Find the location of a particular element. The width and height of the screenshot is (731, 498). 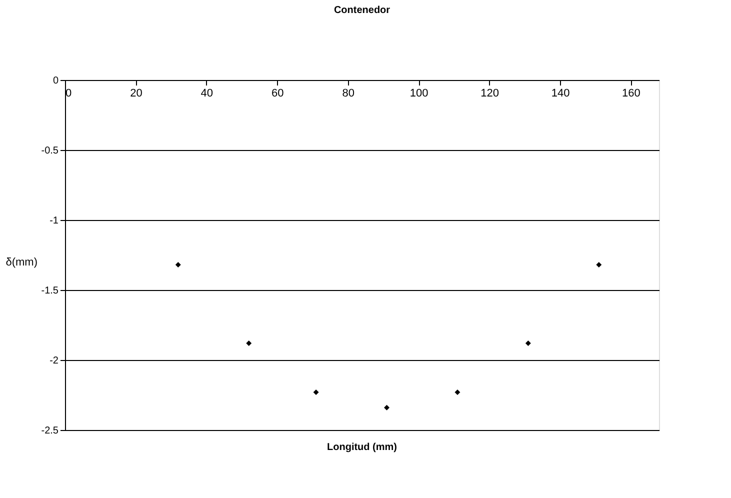

x-tick-label: 20 is located at coordinates (136, 94).